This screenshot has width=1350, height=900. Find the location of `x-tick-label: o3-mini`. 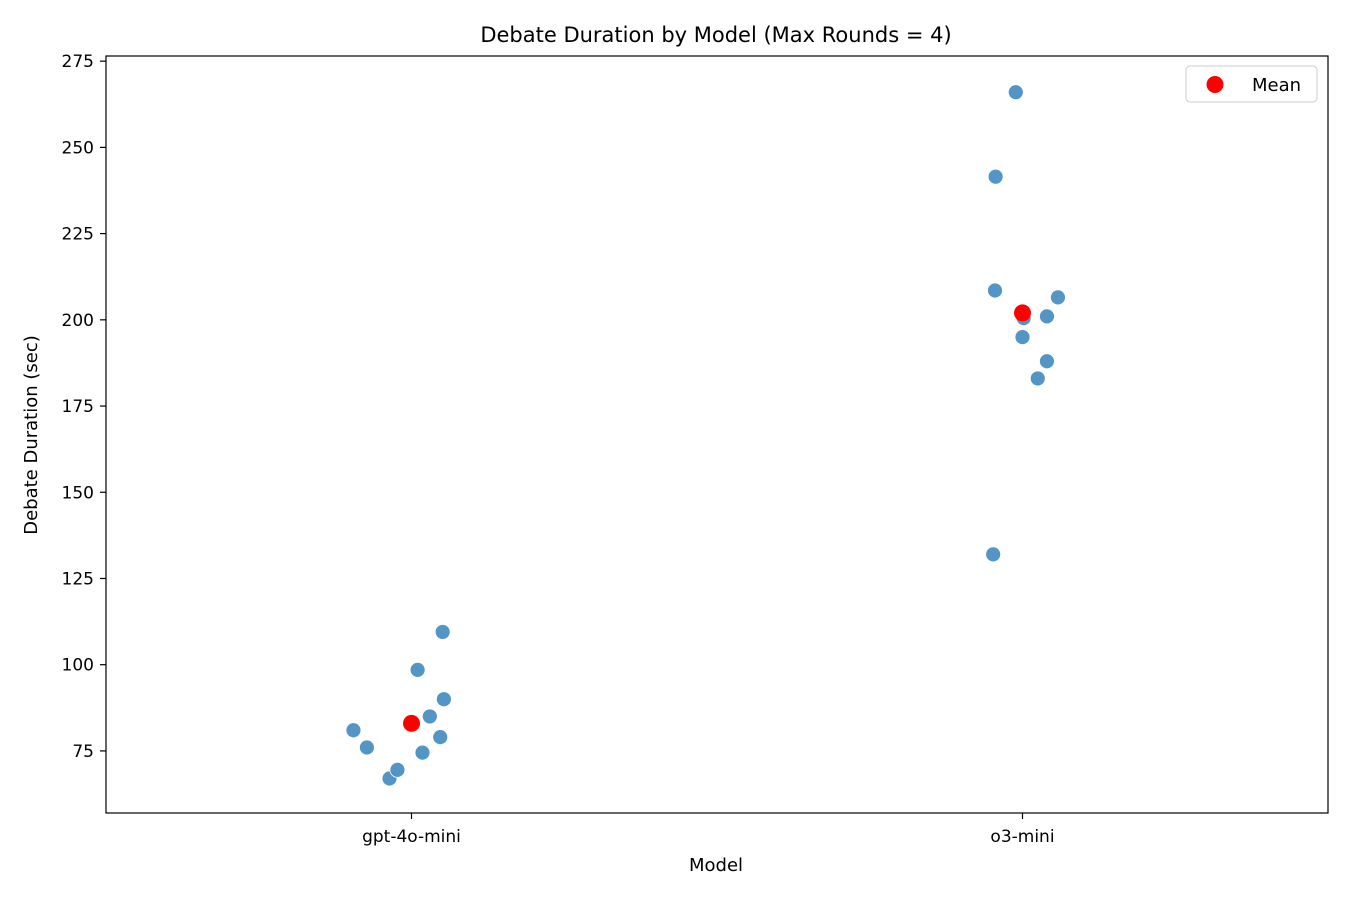

x-tick-label: o3-mini is located at coordinates (1022, 837).